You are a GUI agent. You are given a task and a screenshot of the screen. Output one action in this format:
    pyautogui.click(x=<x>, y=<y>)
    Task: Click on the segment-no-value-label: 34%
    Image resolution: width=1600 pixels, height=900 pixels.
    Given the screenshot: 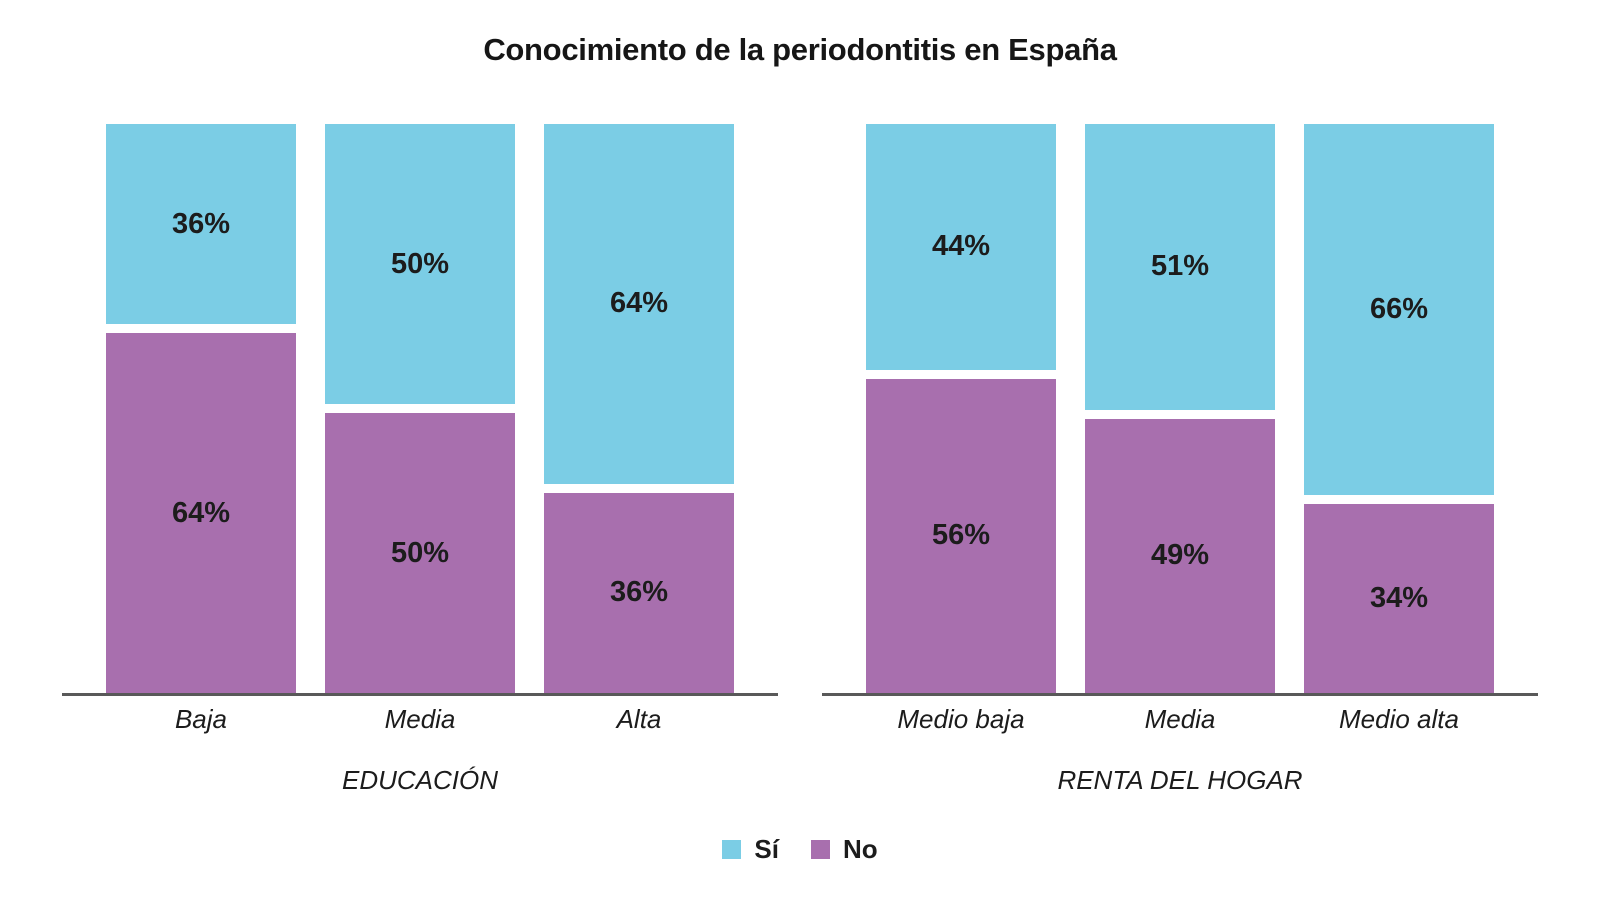 What is the action you would take?
    pyautogui.click(x=1399, y=598)
    